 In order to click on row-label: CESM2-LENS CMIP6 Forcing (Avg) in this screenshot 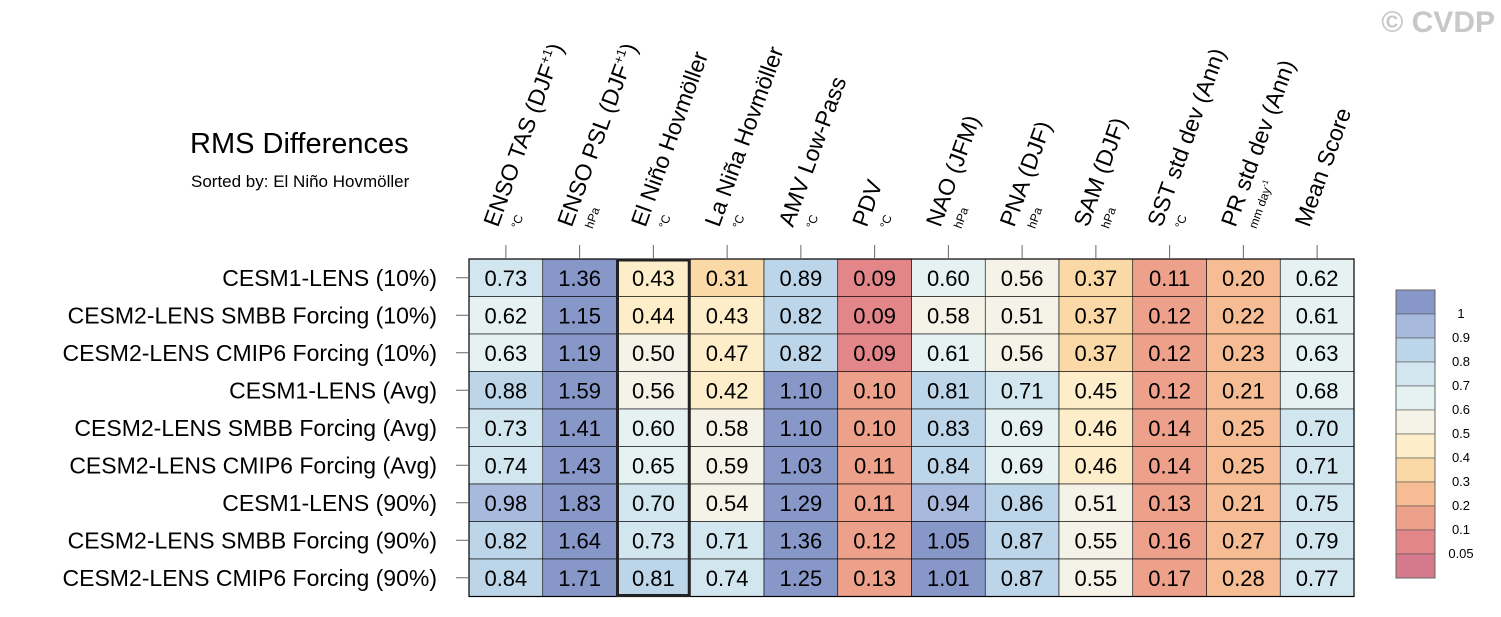, I will do `click(253, 465)`.